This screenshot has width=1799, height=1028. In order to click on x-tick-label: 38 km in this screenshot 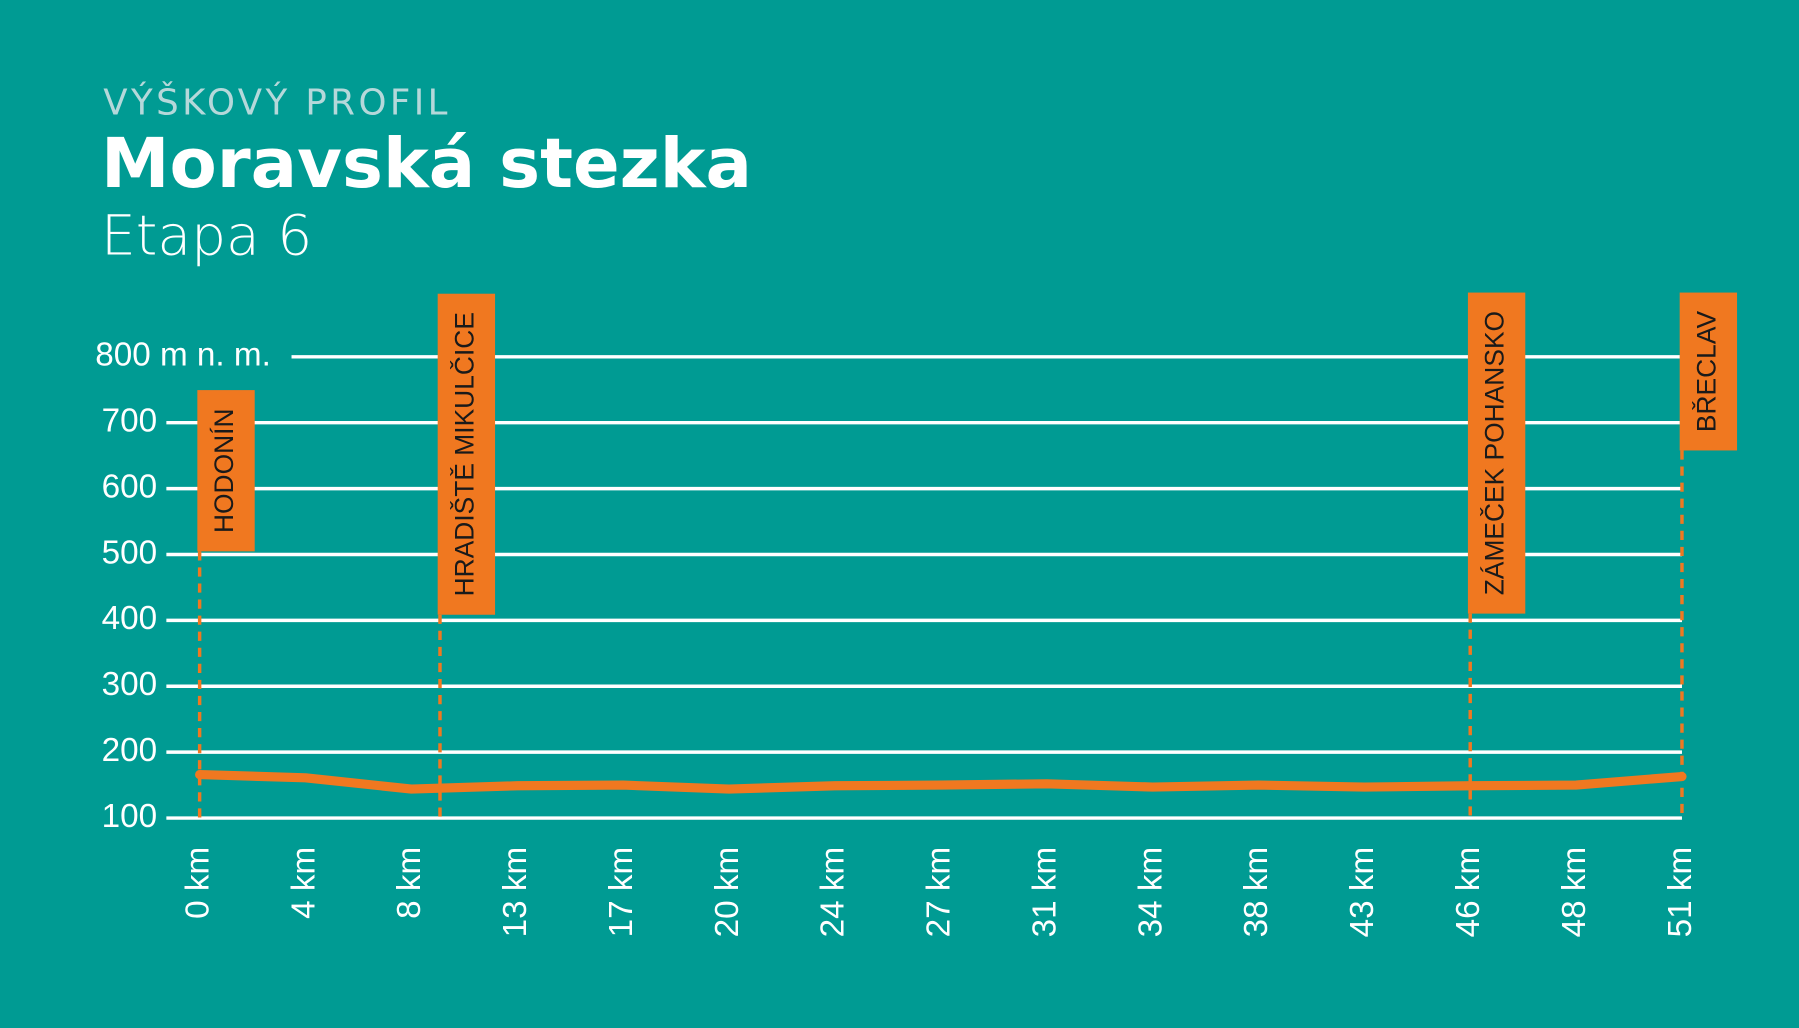, I will do `click(1256, 892)`.